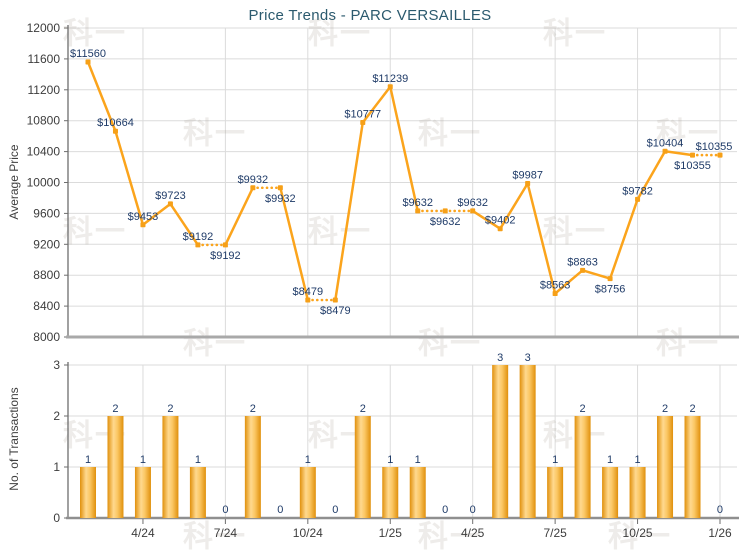 The height and width of the screenshot is (550, 740). What do you see at coordinates (362, 114) in the screenshot?
I see `price-point-label: $10777` at bounding box center [362, 114].